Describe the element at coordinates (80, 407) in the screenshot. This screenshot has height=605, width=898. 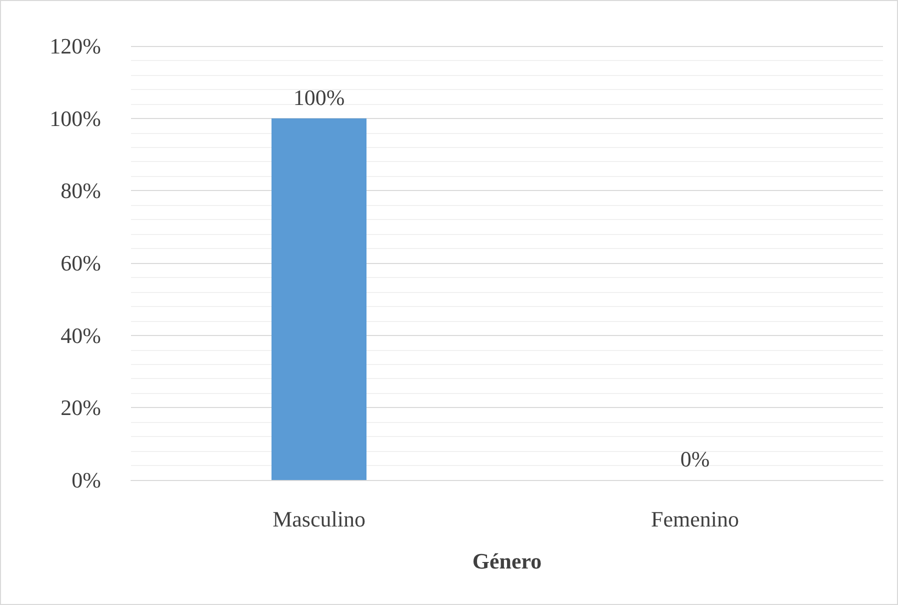
I see `y-tick-label: 20%` at that location.